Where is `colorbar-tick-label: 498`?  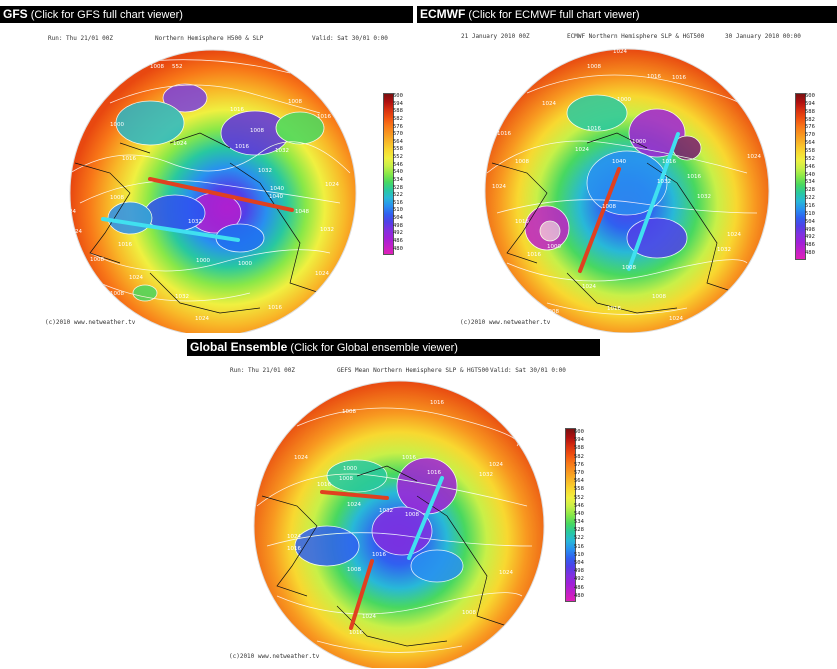 colorbar-tick-label: 498 is located at coordinates (398, 225).